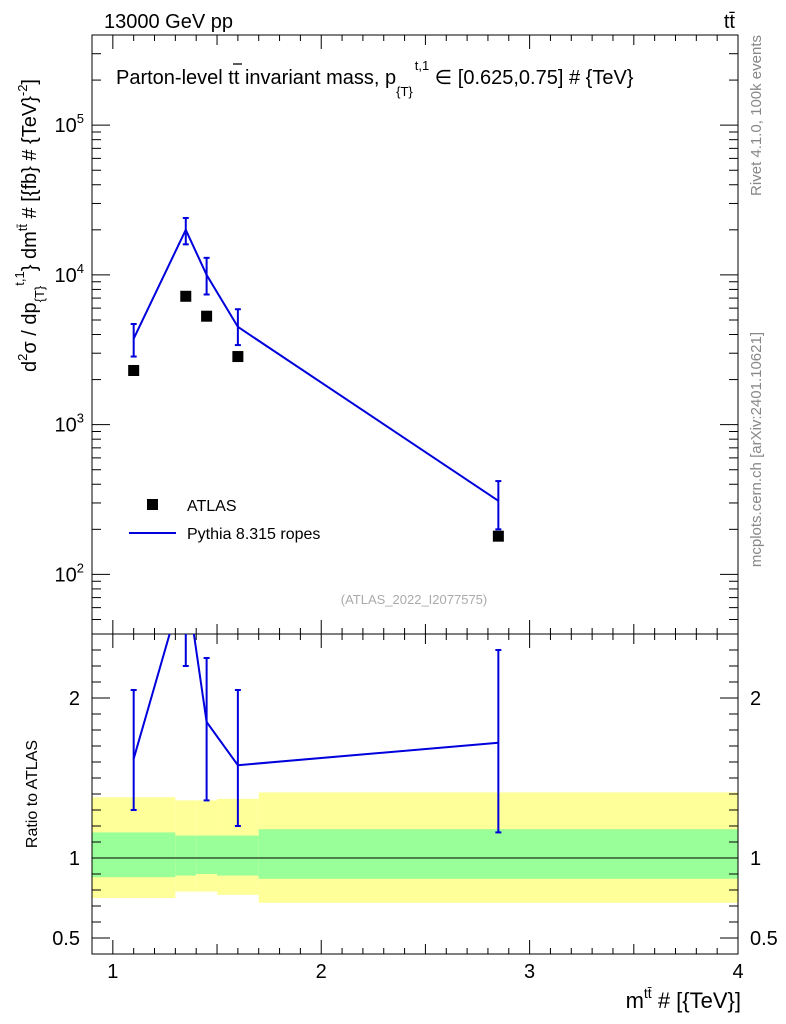 The width and height of the screenshot is (786, 1024). What do you see at coordinates (737, 972) in the screenshot?
I see `x-tick-label: 4` at bounding box center [737, 972].